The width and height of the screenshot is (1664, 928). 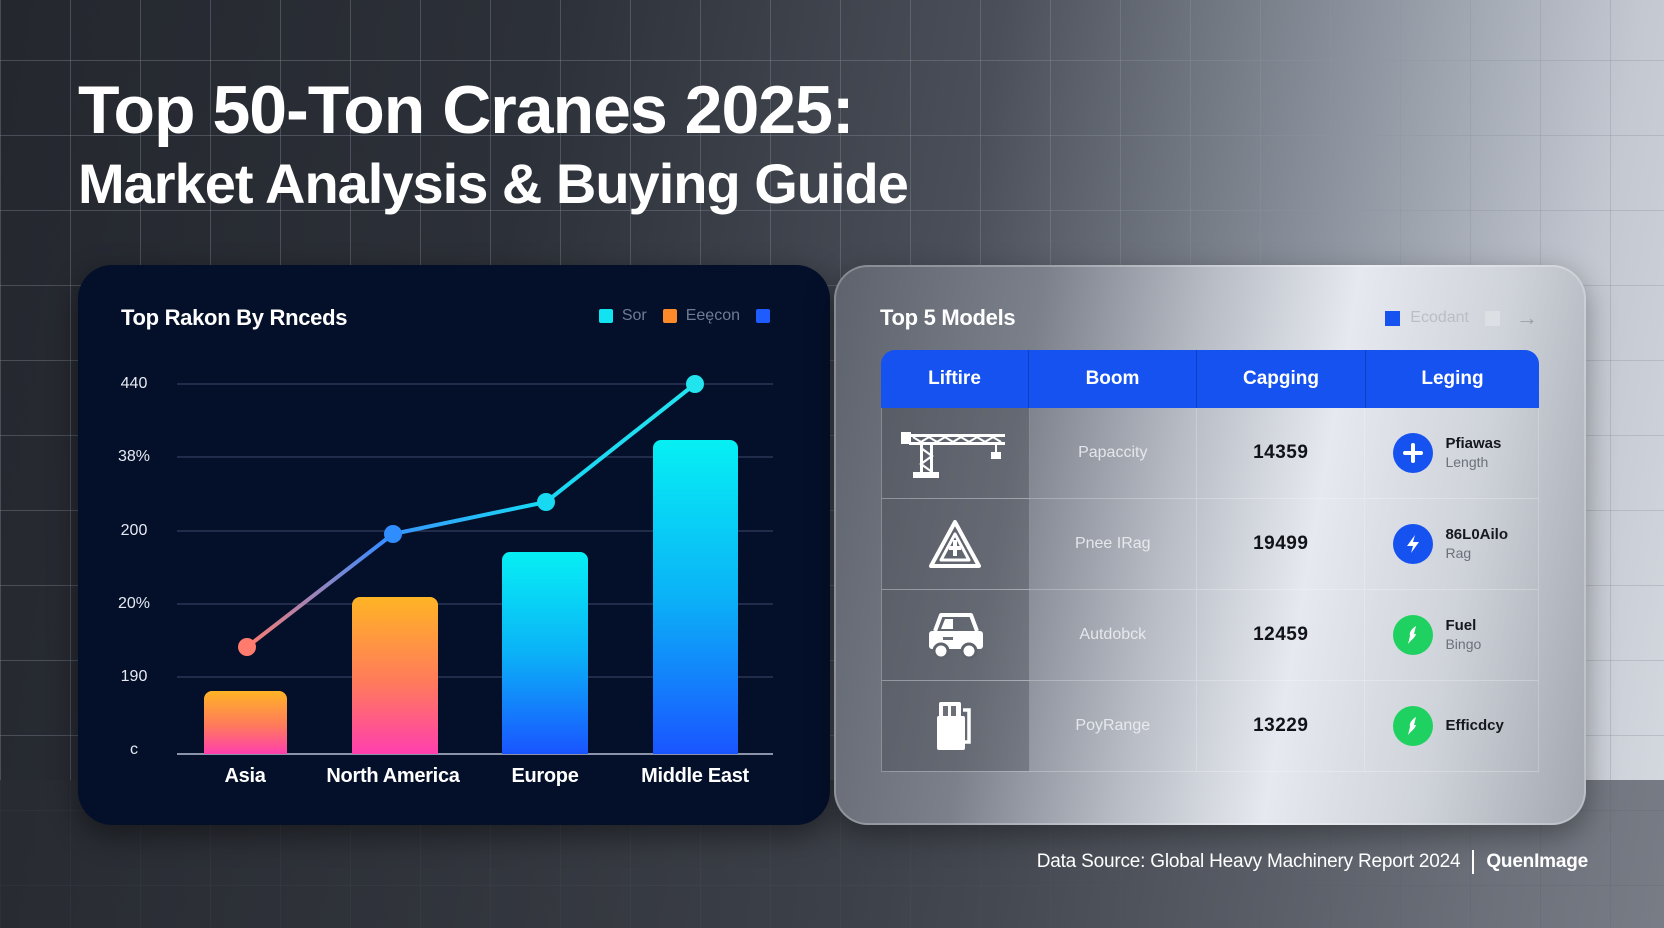 What do you see at coordinates (466, 110) in the screenshot?
I see `page-title-line1: Top 50-Ton Cranes 2025:` at bounding box center [466, 110].